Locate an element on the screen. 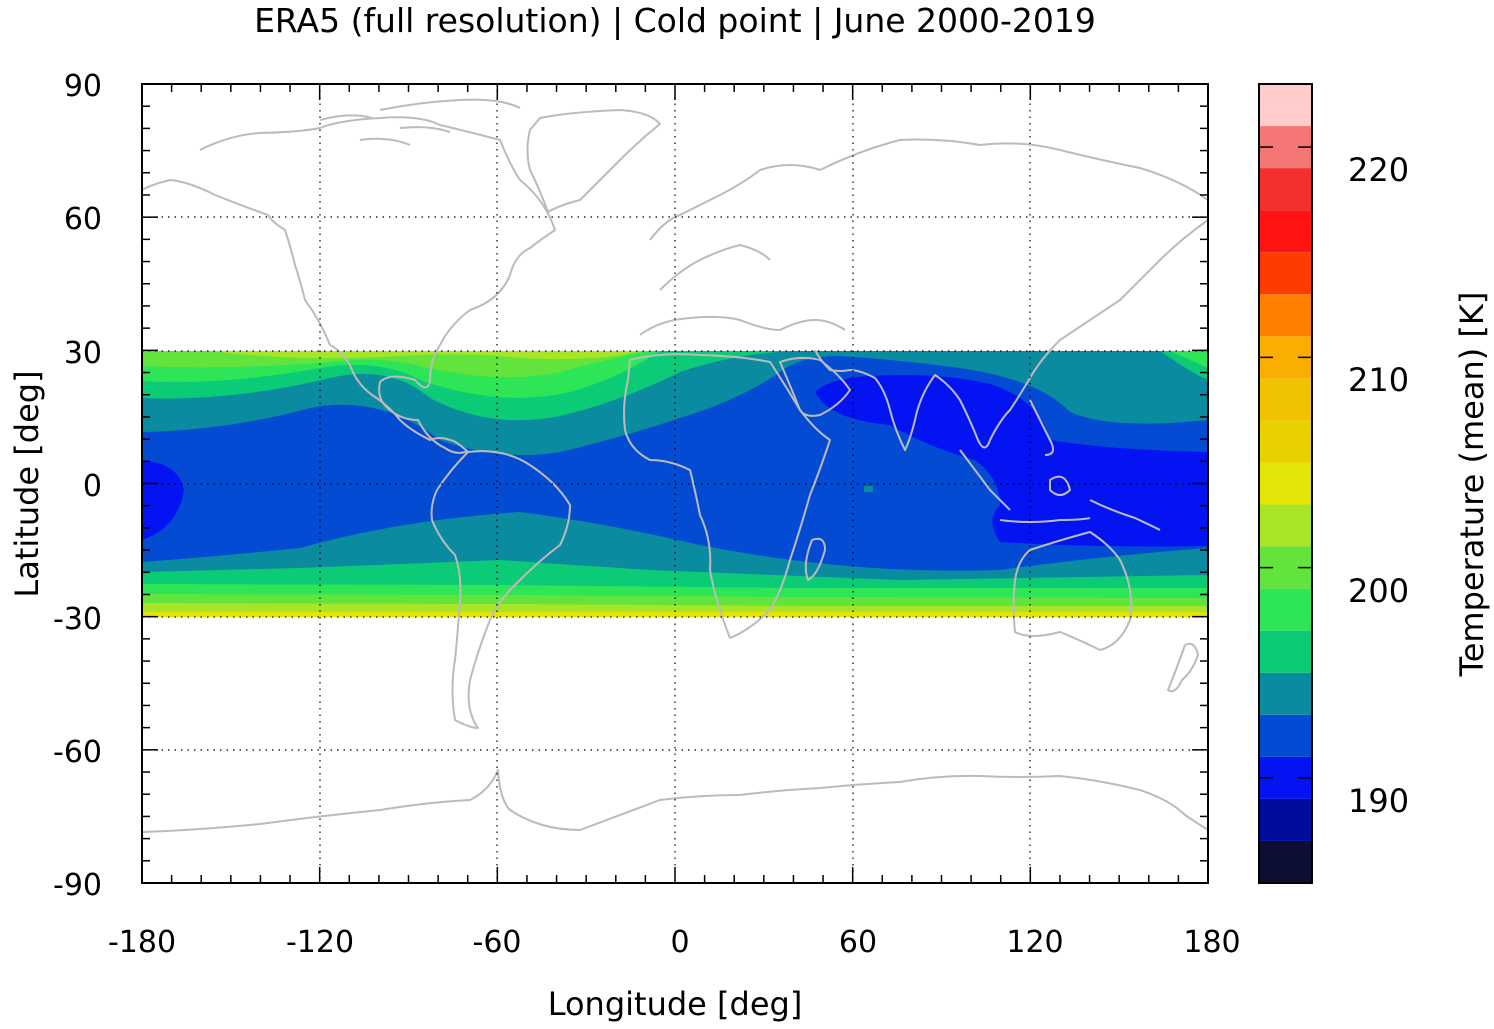 The image size is (1494, 1029). y-axis-label: Latitude [deg] is located at coordinates (27, 483).